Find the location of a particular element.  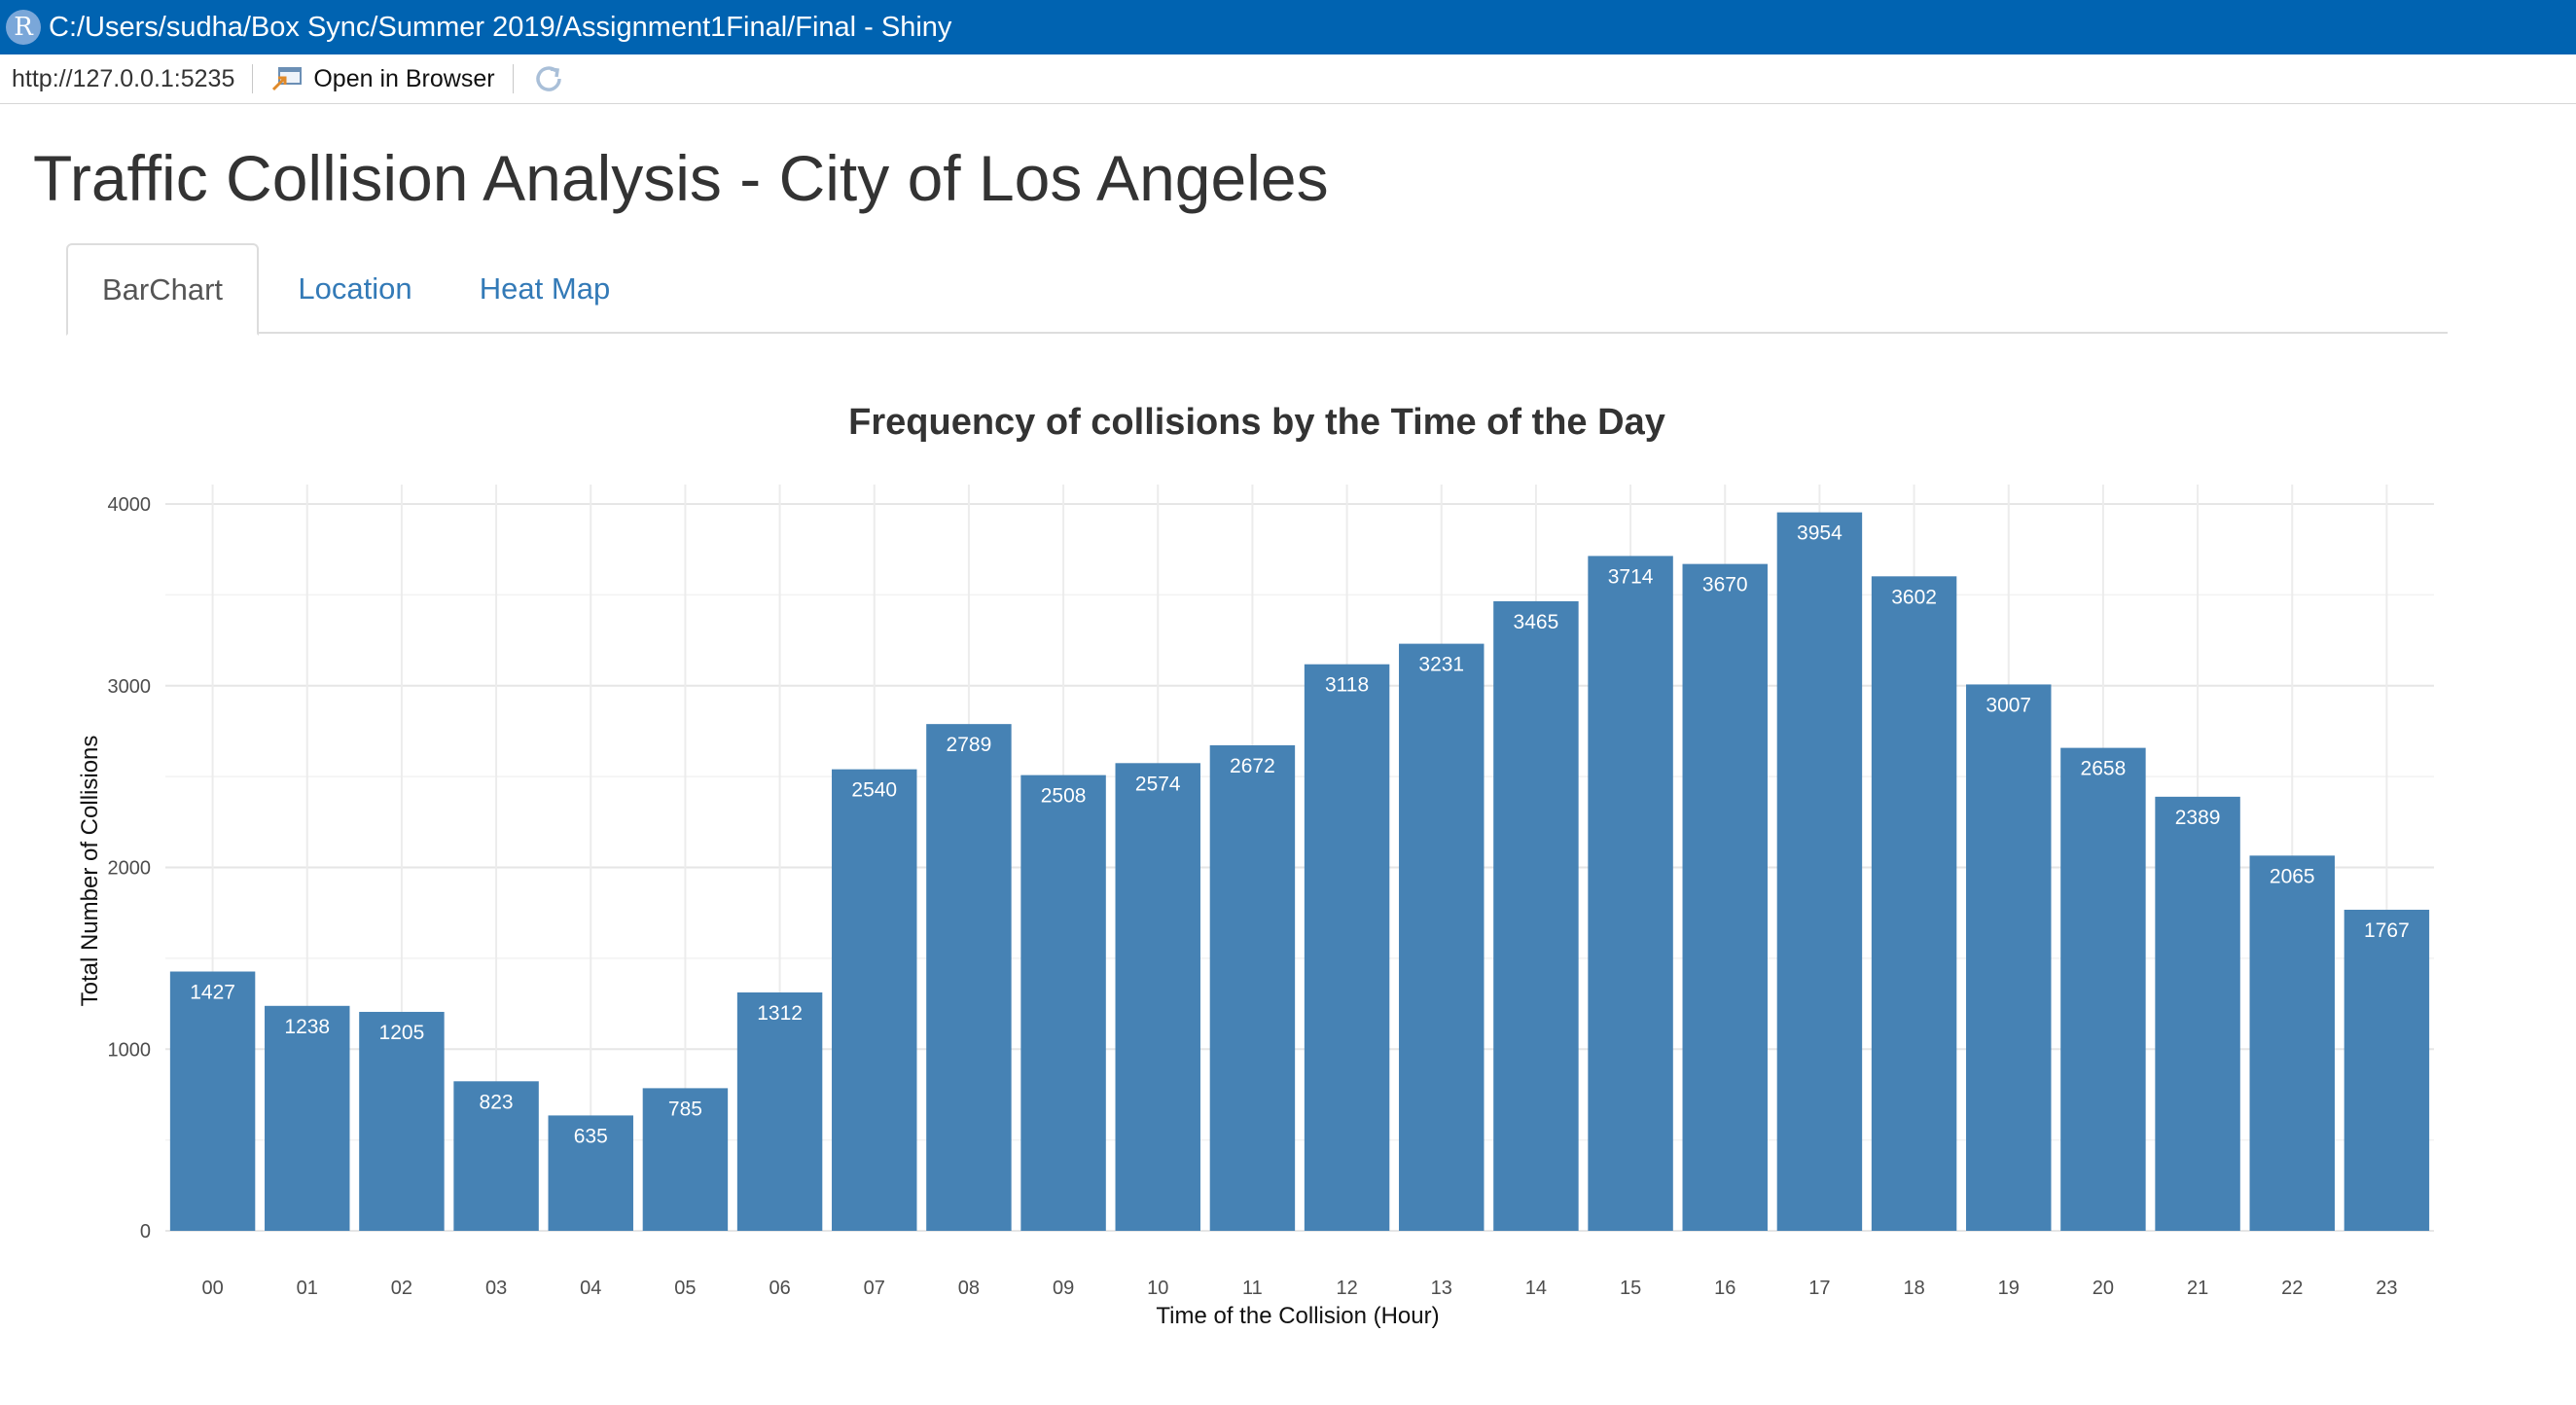

bar-data-label: 3954 is located at coordinates (1820, 533).